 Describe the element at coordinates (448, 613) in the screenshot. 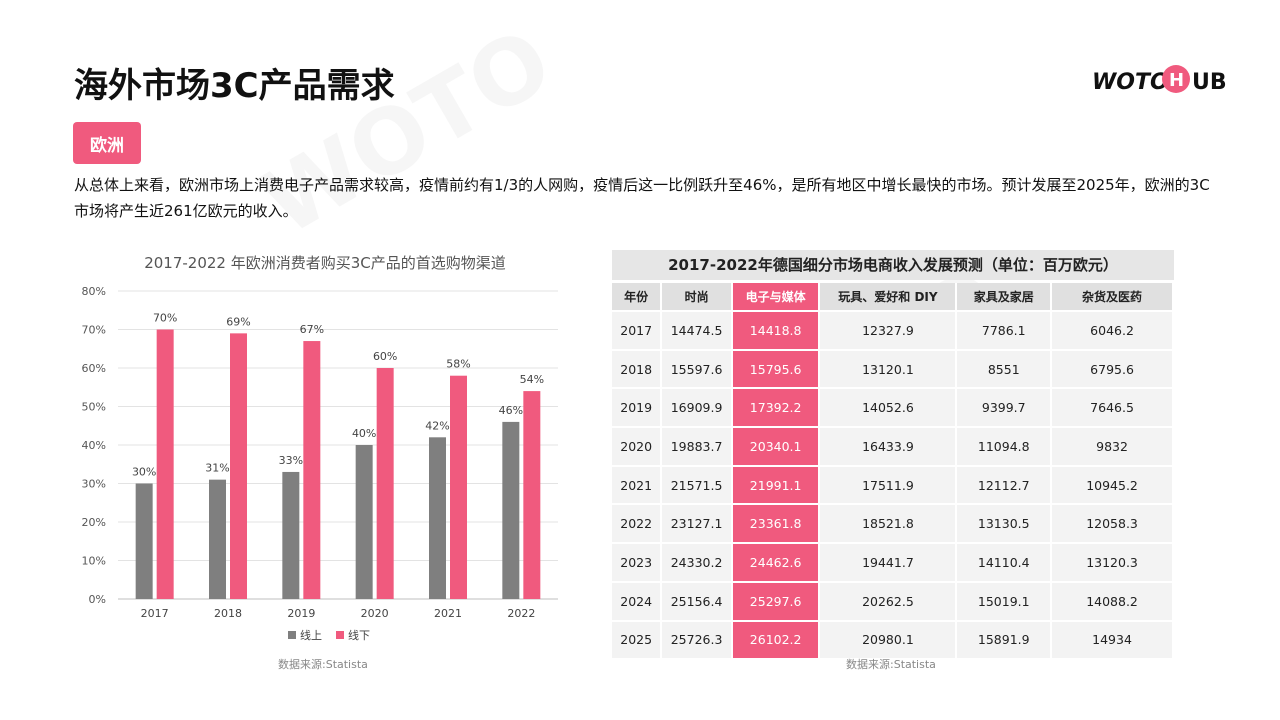

I see `x-tick-label: 2021` at that location.